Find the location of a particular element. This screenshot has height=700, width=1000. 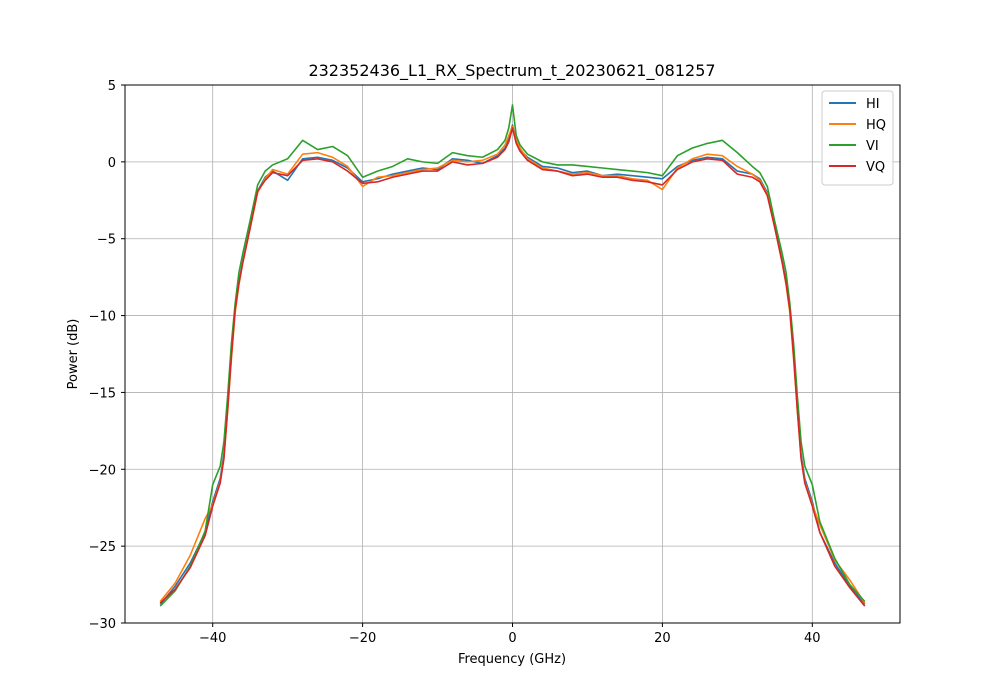

x-tick-label: 0 is located at coordinates (512, 638).